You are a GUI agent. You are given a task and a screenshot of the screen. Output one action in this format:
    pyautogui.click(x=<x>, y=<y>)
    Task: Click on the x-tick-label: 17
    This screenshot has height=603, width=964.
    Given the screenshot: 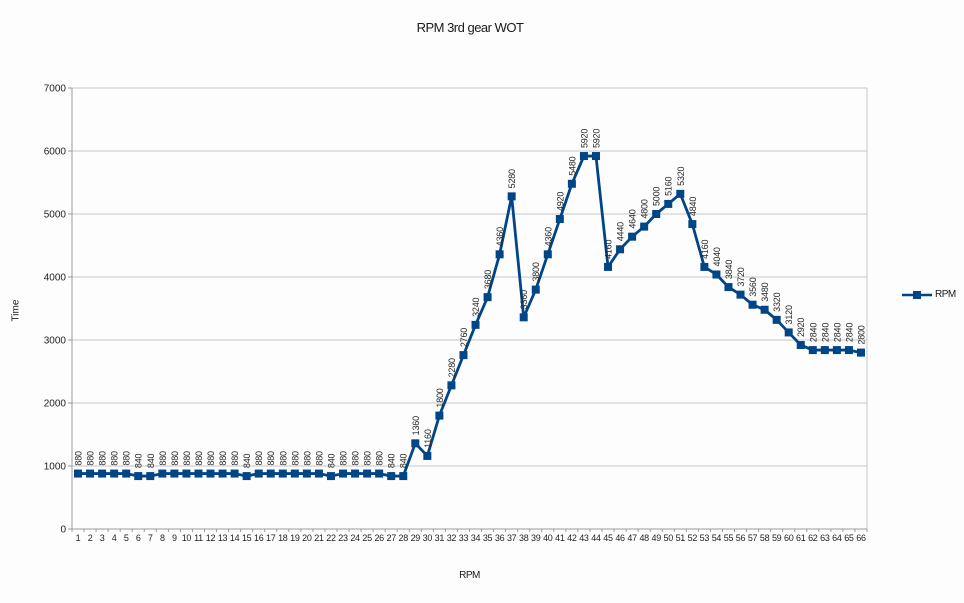 What is the action you would take?
    pyautogui.click(x=271, y=538)
    